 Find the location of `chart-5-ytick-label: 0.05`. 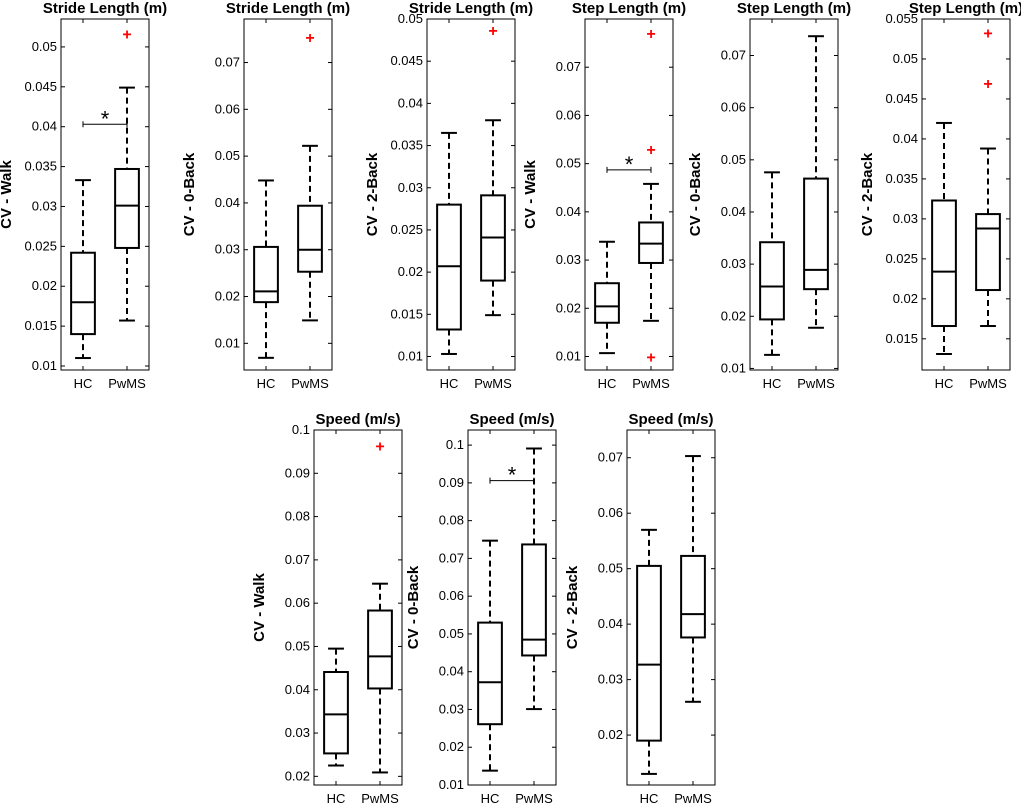

chart-5-ytick-label: 0.05 is located at coordinates (733, 159).